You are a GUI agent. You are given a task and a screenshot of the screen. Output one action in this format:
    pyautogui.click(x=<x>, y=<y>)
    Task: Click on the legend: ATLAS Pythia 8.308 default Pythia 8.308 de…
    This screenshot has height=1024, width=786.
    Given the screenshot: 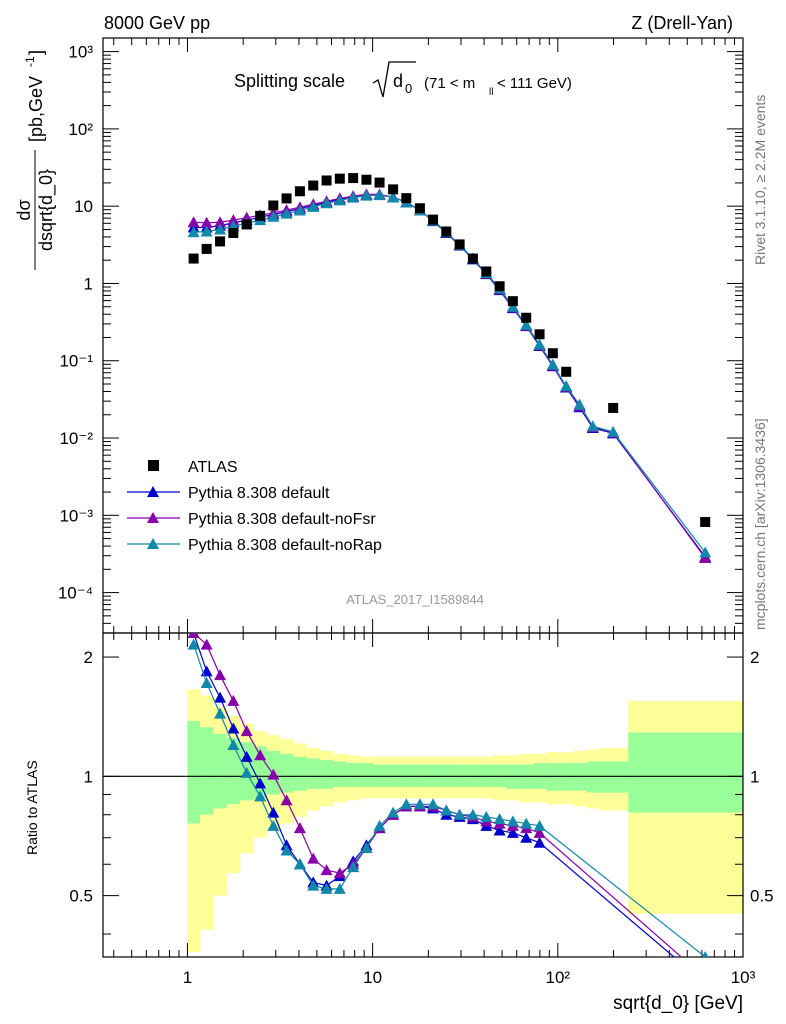 What is the action you would take?
    pyautogui.click(x=254, y=506)
    